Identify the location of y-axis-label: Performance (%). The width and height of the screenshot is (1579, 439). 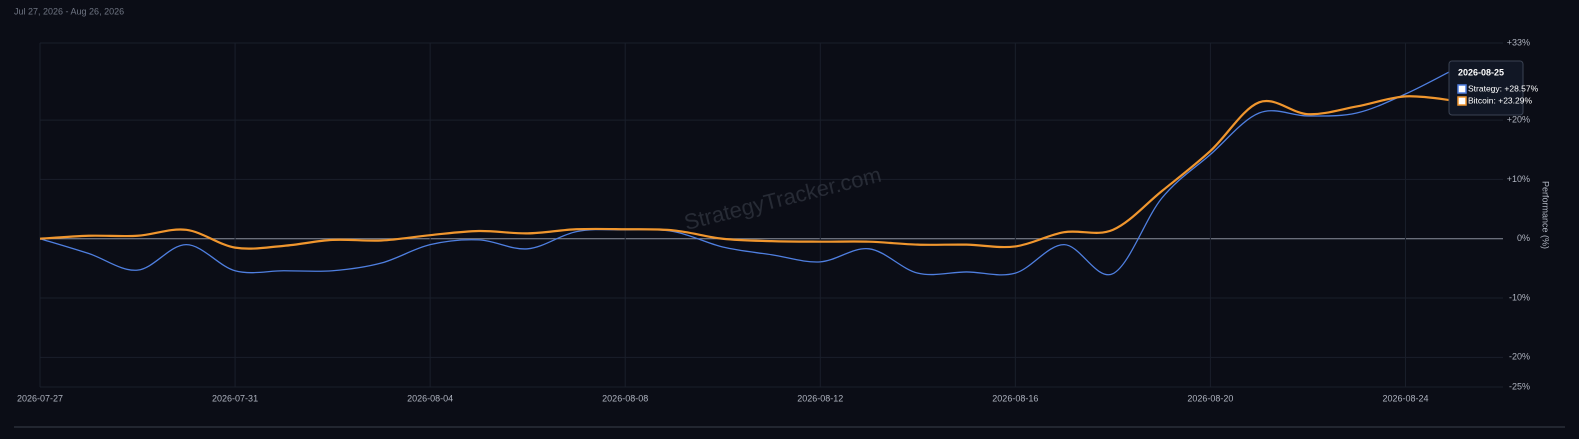
(1546, 215).